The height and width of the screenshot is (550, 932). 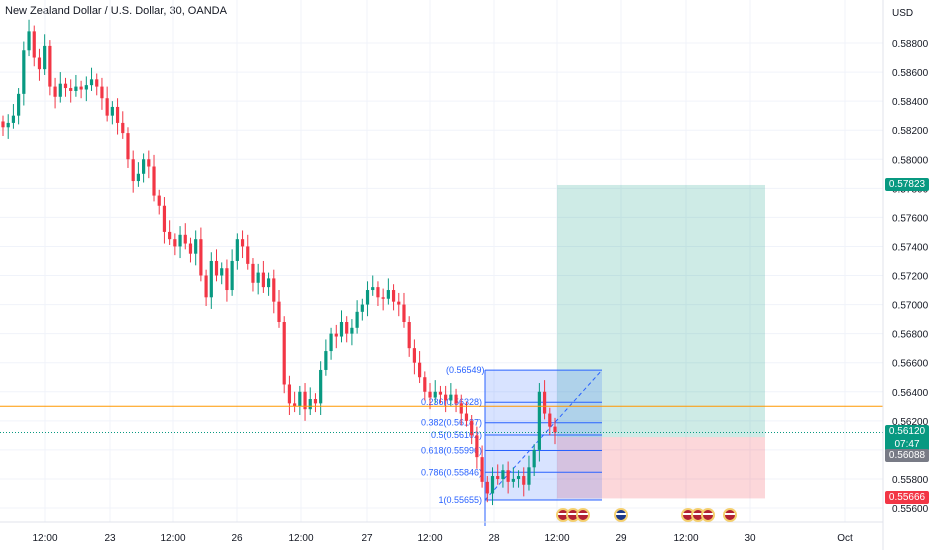 I want to click on x-tick-label: 26, so click(x=237, y=538).